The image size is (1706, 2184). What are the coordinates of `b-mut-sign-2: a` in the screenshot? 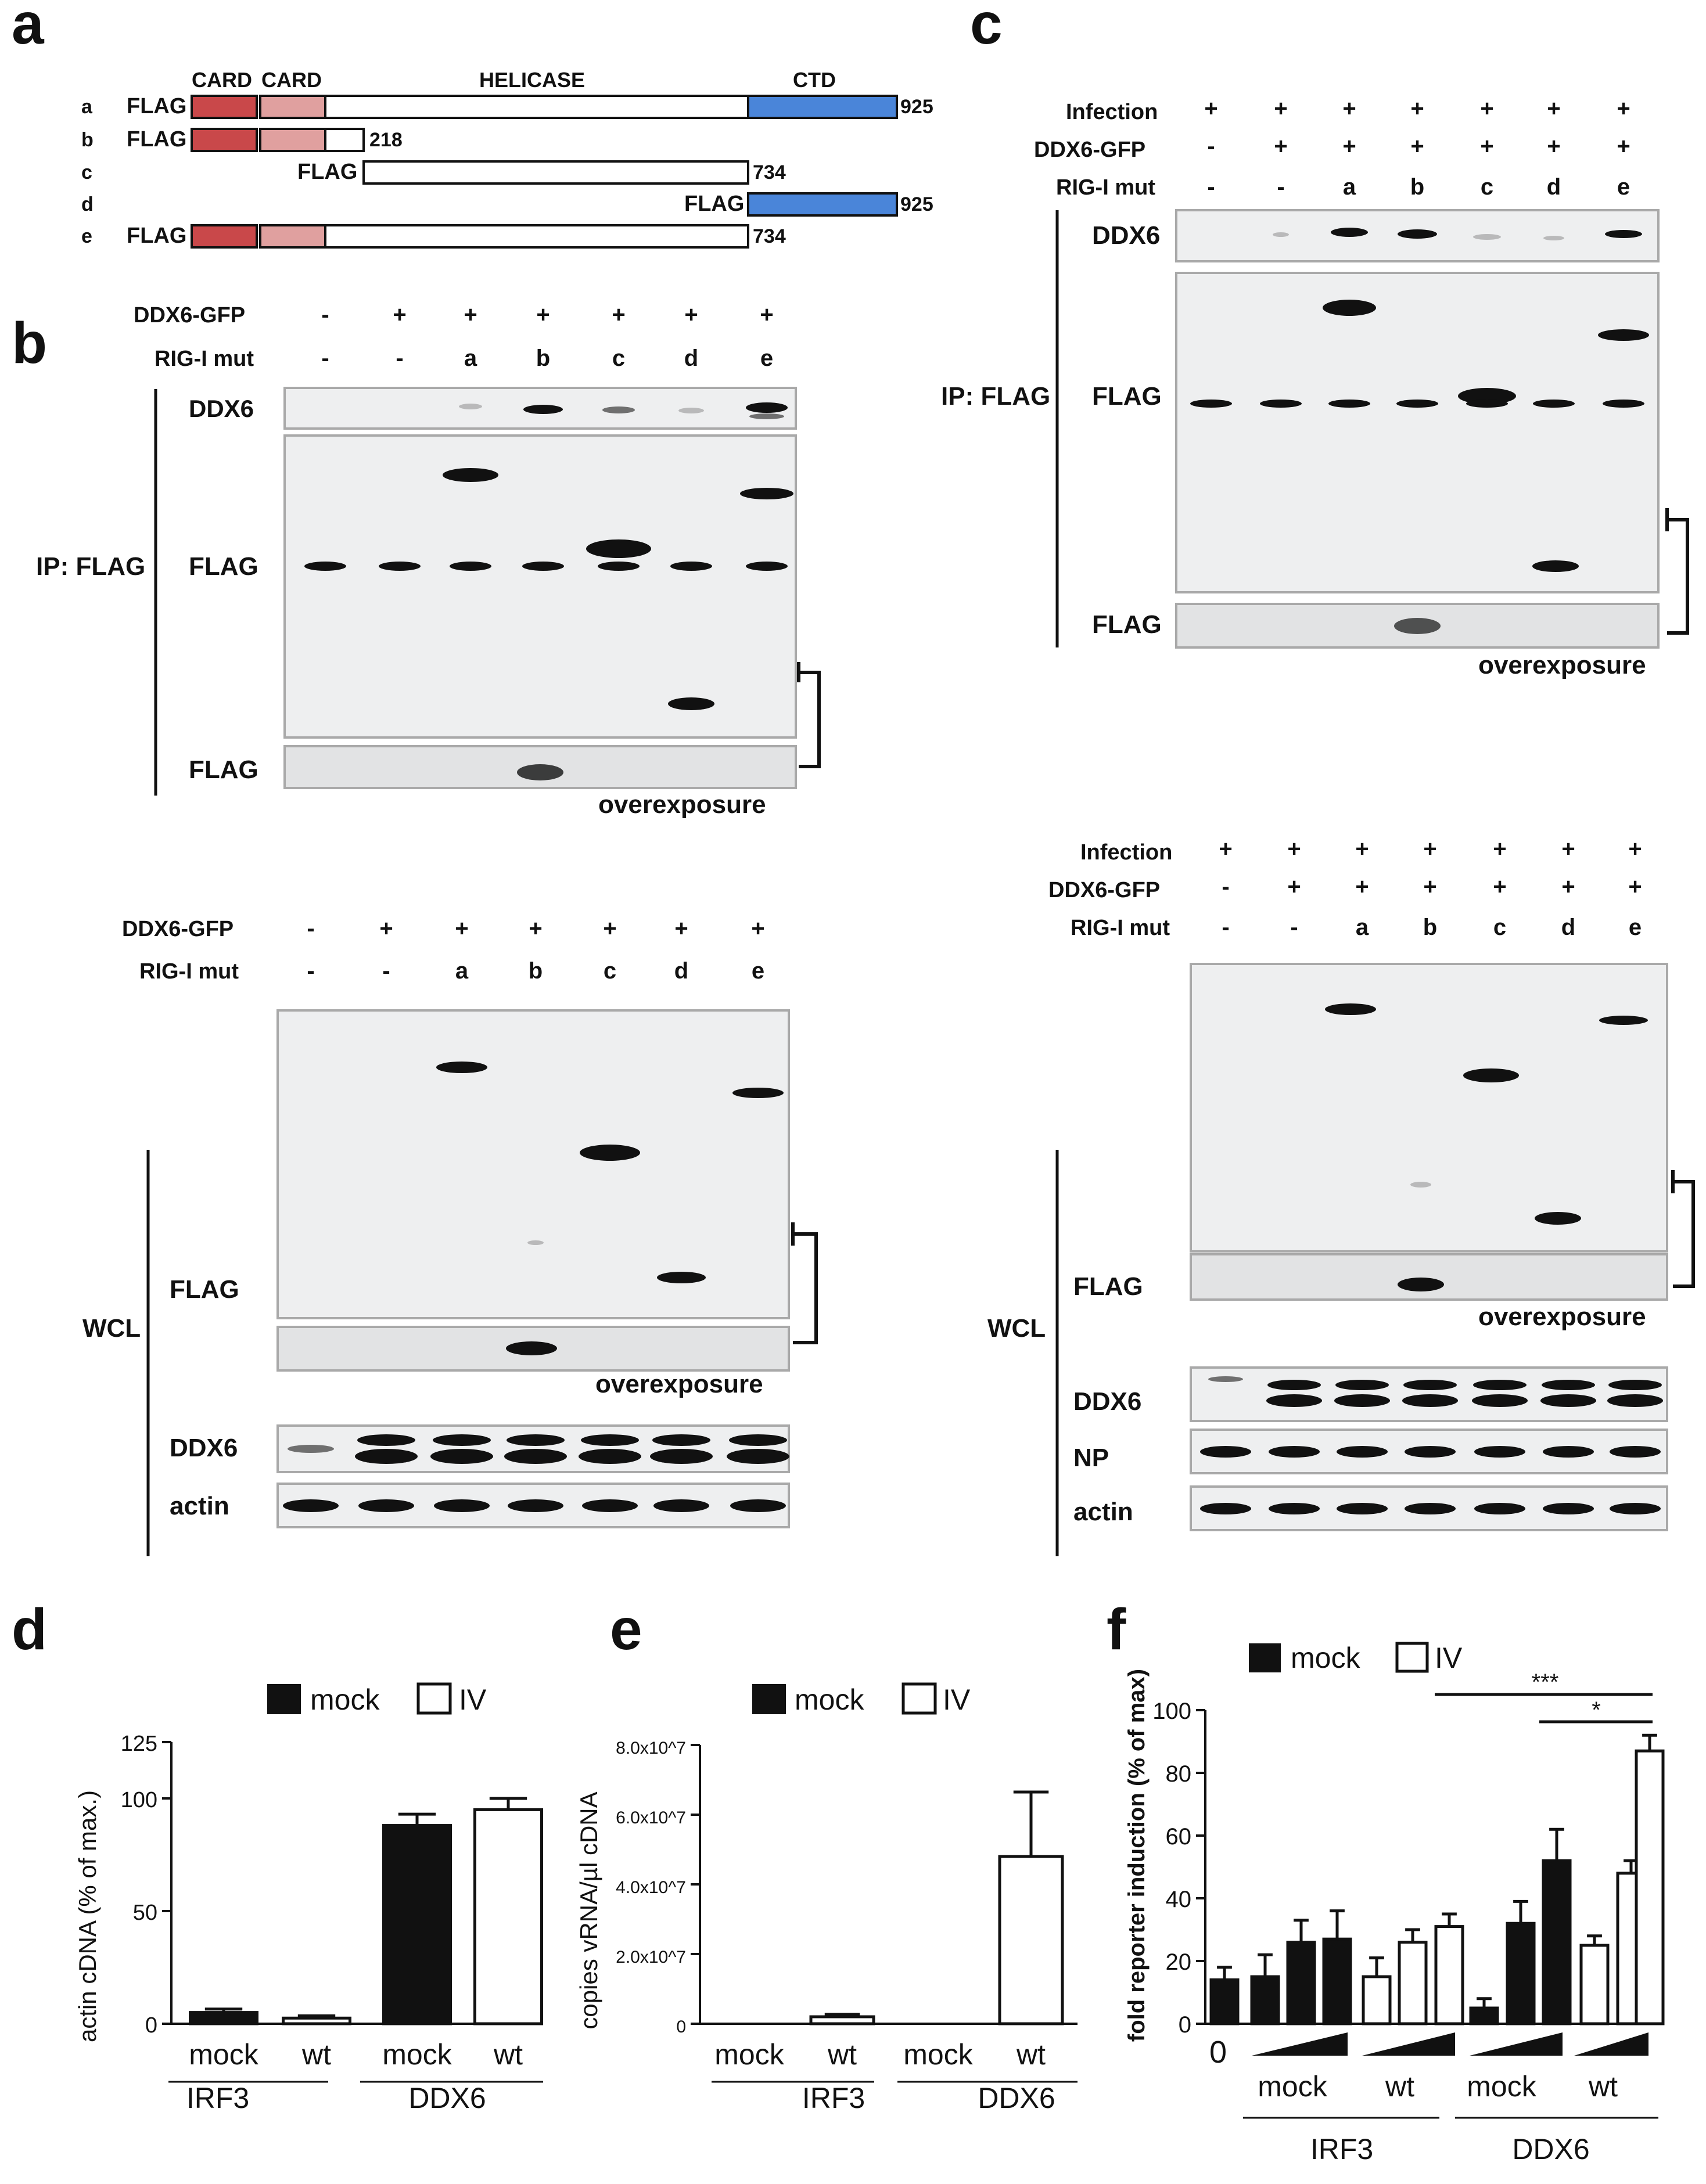 It's located at (470, 358).